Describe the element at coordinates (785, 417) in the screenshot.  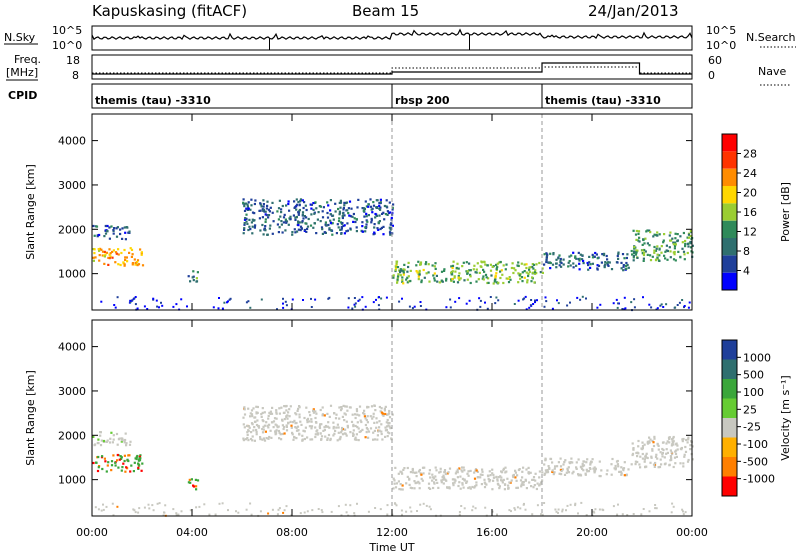
I see `velocity-colorbar-label: Velocity [m s⁻¹]` at that location.